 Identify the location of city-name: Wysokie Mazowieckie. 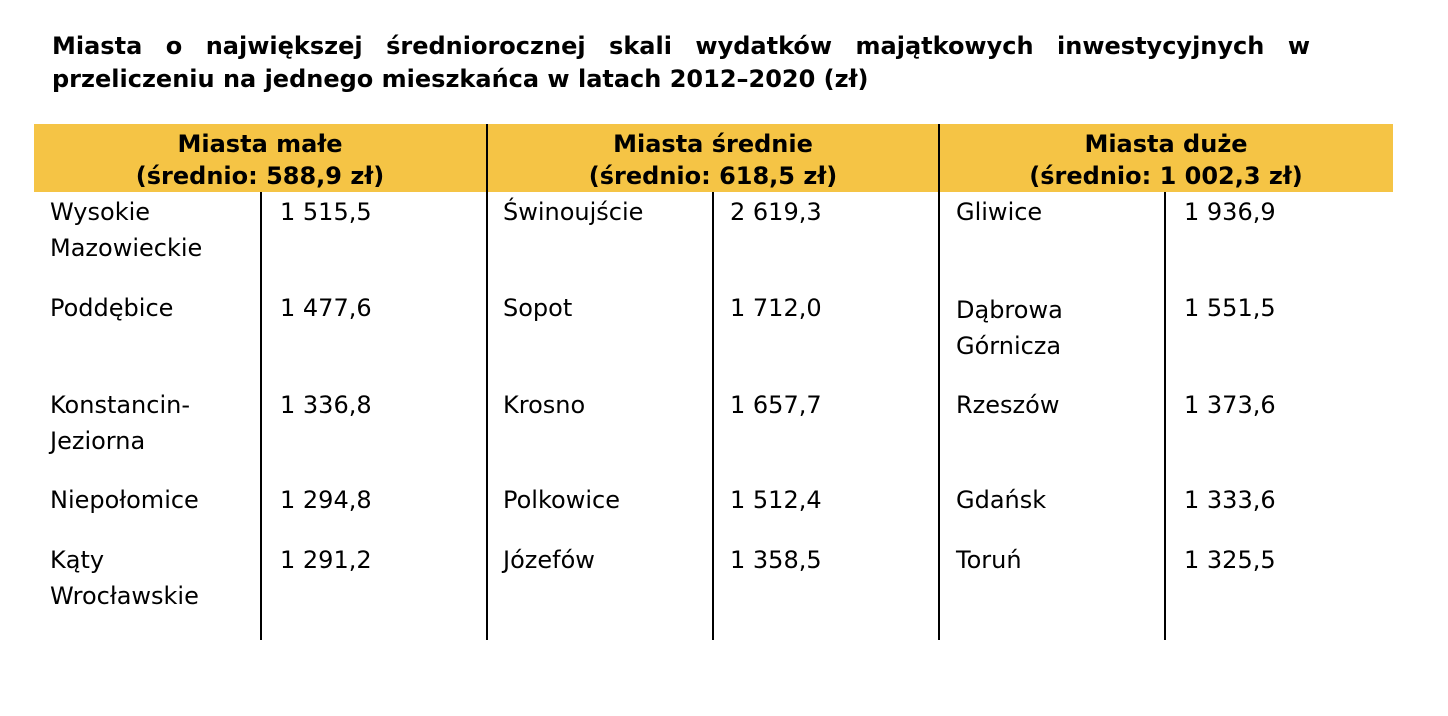
(126, 230).